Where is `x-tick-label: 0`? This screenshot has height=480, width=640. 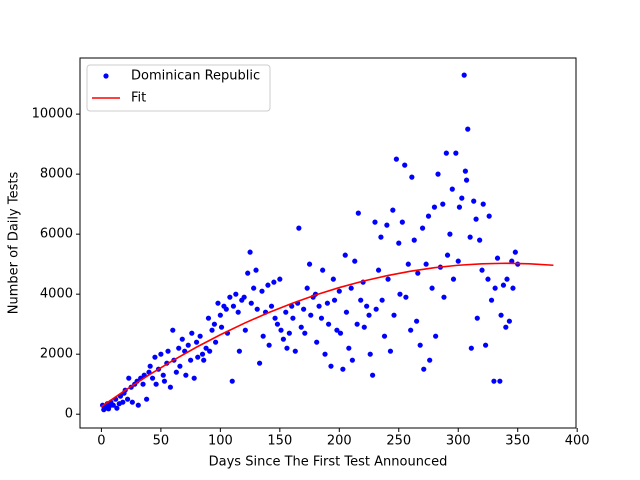
x-tick-label: 0 is located at coordinates (101, 441).